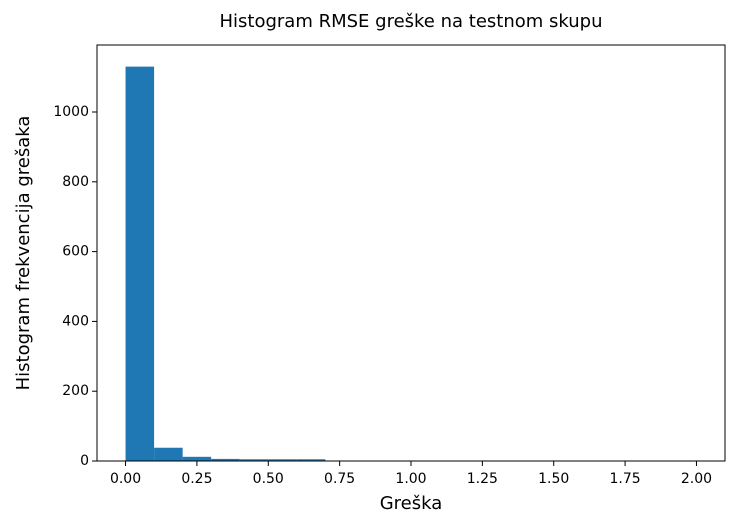  Describe the element at coordinates (553, 479) in the screenshot. I see `x-tick-label: 1.50` at that location.